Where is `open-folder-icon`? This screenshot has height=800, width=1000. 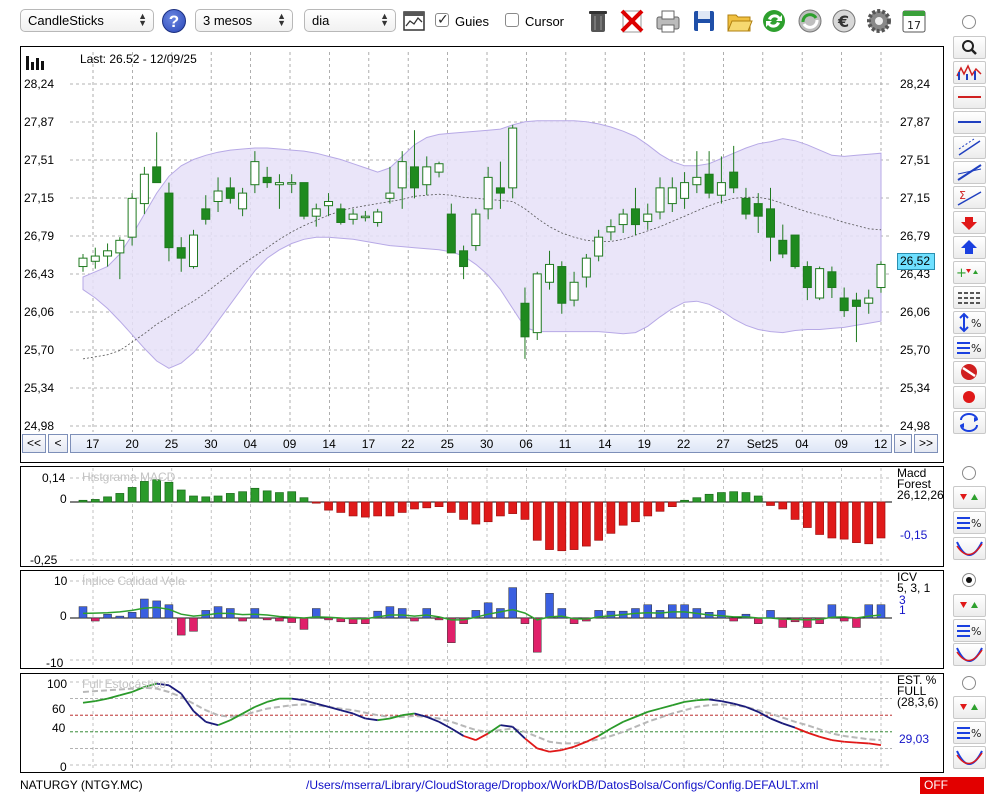
open-folder-icon is located at coordinates (739, 21).